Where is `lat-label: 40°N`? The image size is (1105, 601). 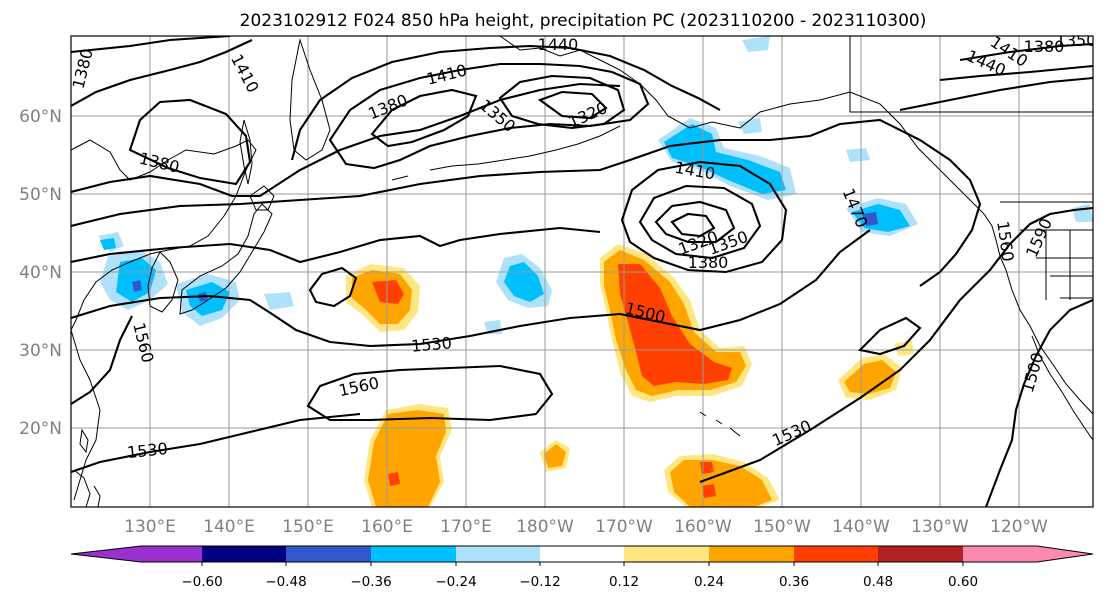
lat-label: 40°N is located at coordinates (40, 273).